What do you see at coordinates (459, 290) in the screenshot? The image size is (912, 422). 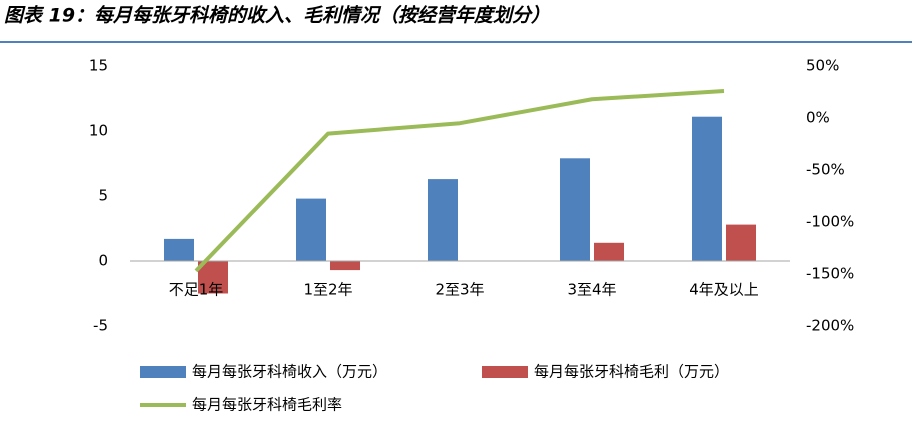 I see `x-tick-label: 2至3年` at bounding box center [459, 290].